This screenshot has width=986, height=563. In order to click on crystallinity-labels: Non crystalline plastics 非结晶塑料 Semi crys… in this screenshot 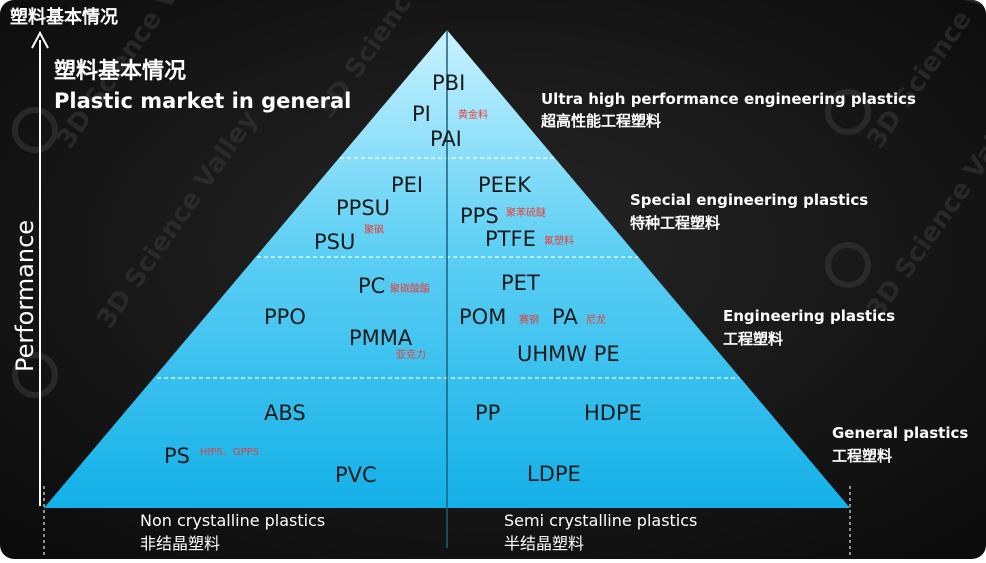, I will do `click(418, 532)`.